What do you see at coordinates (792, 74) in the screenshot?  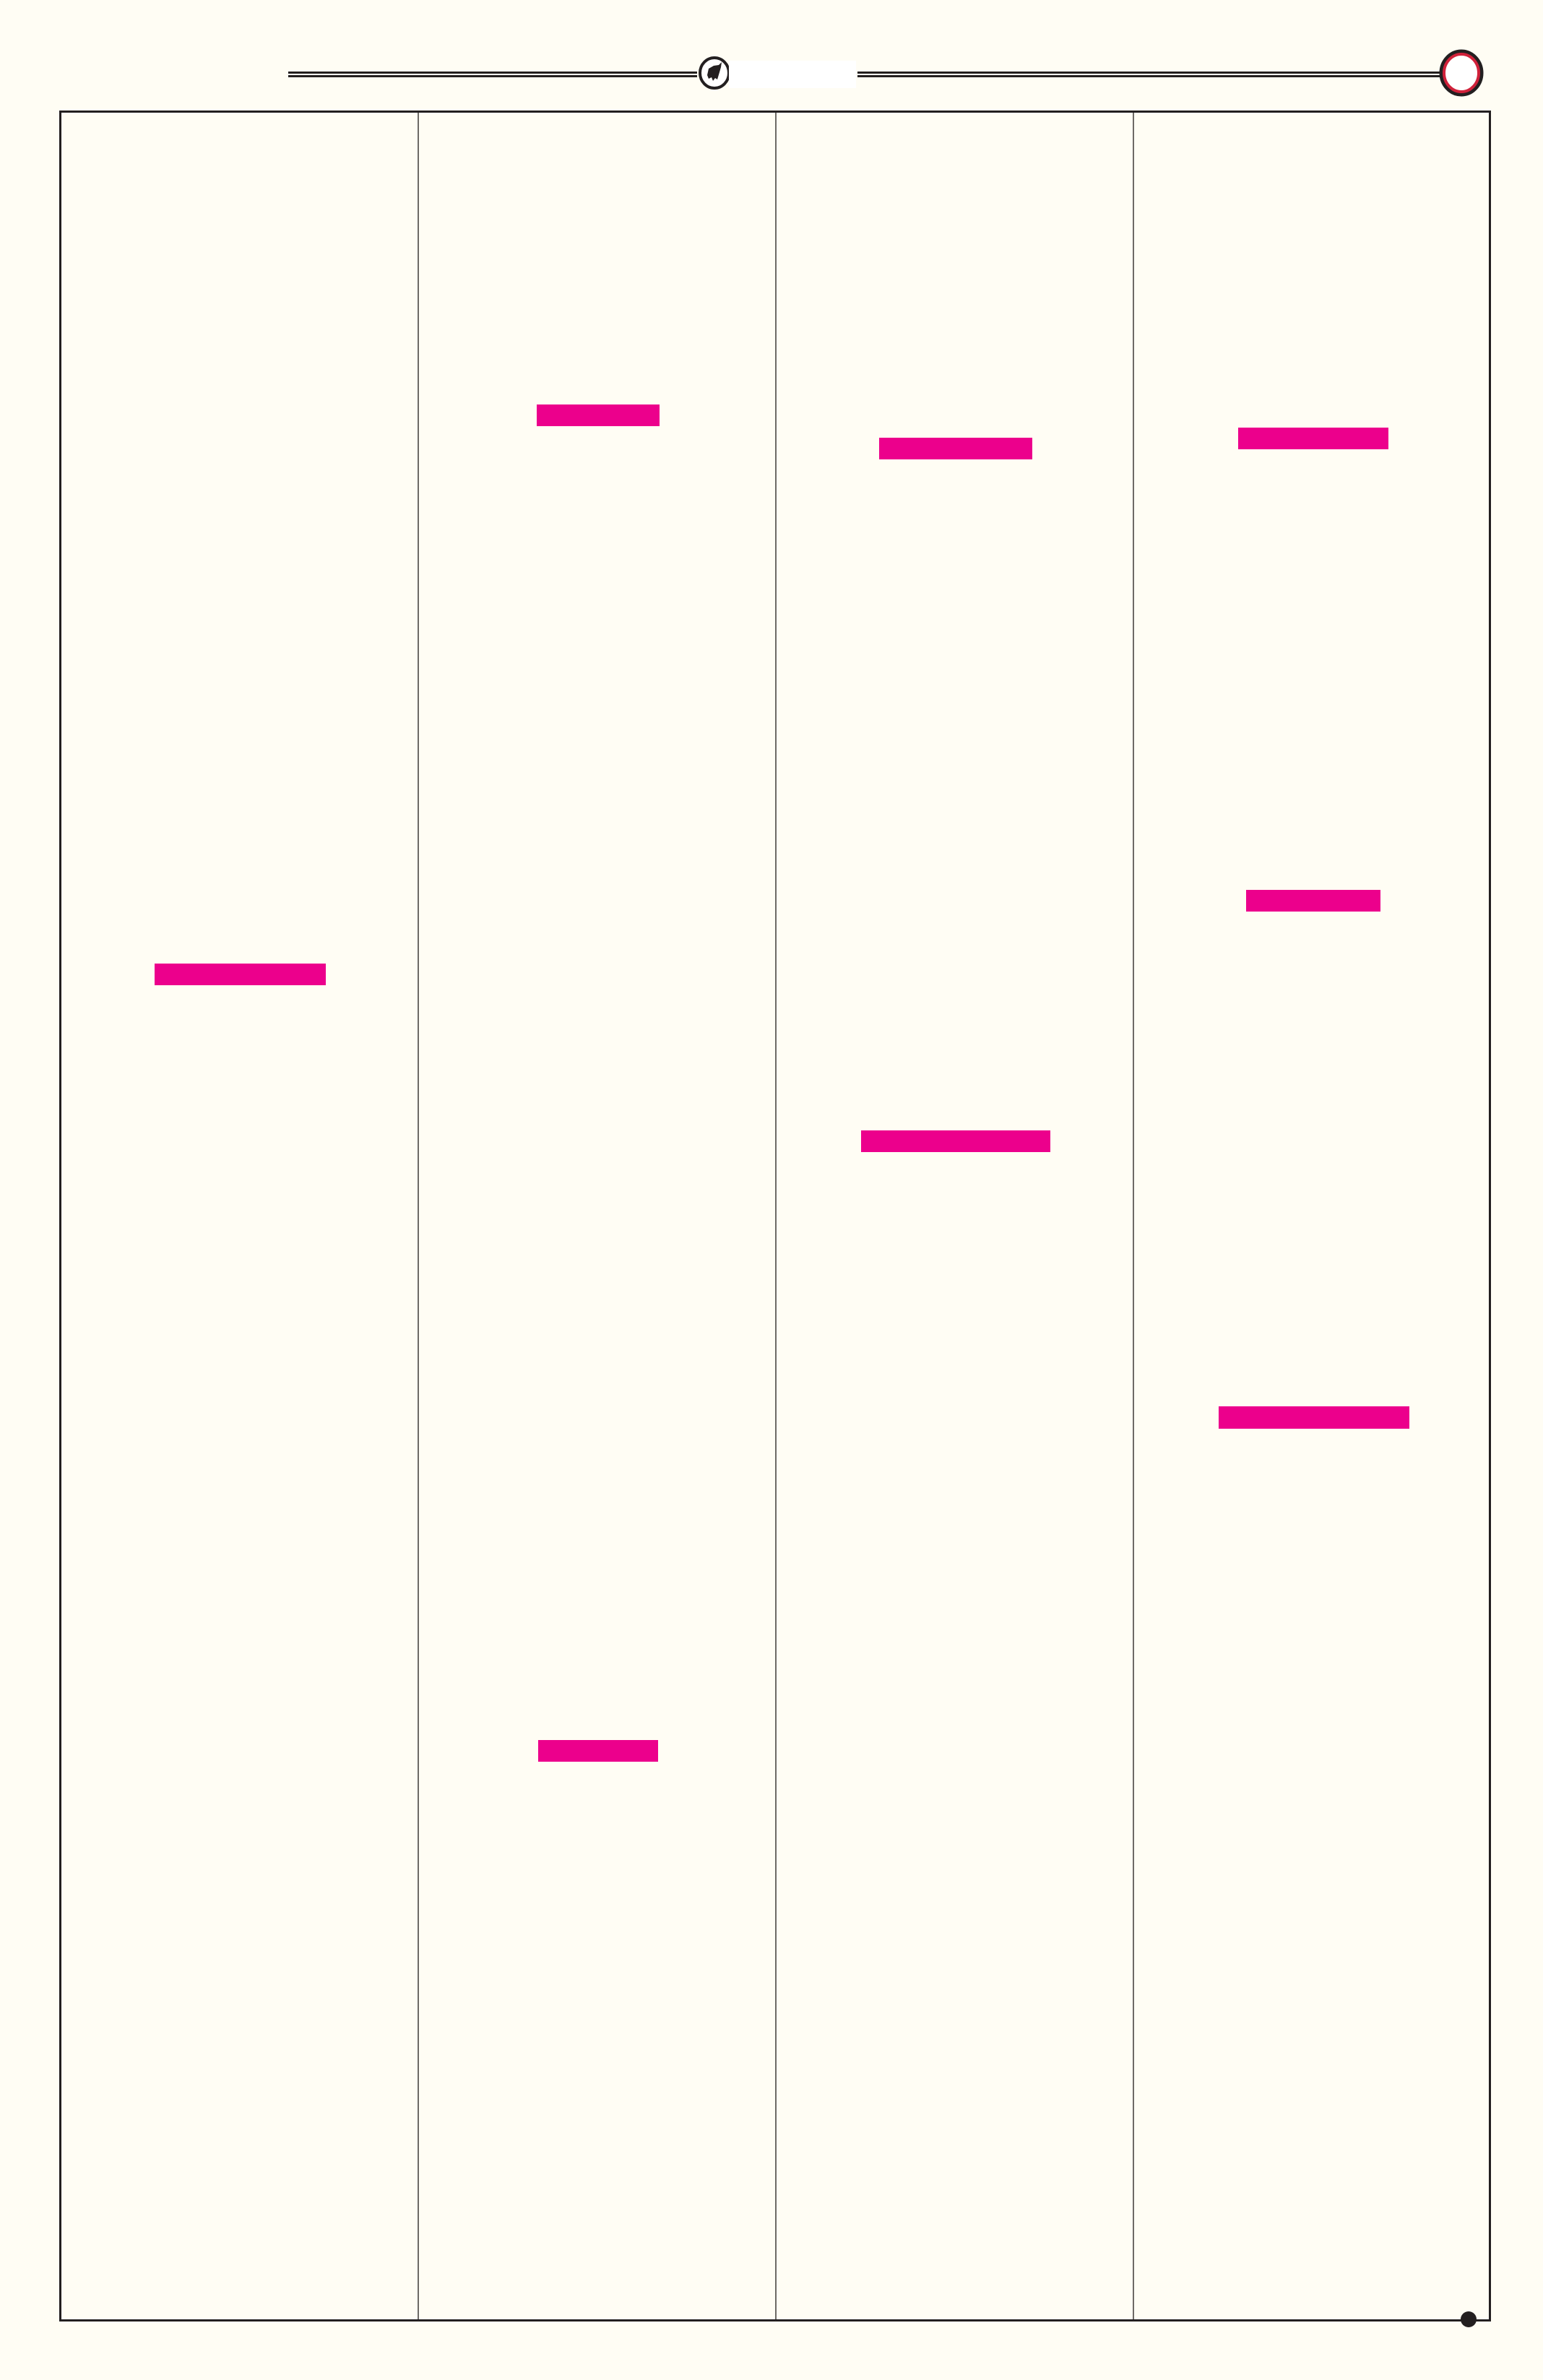 I see `header-title-box` at bounding box center [792, 74].